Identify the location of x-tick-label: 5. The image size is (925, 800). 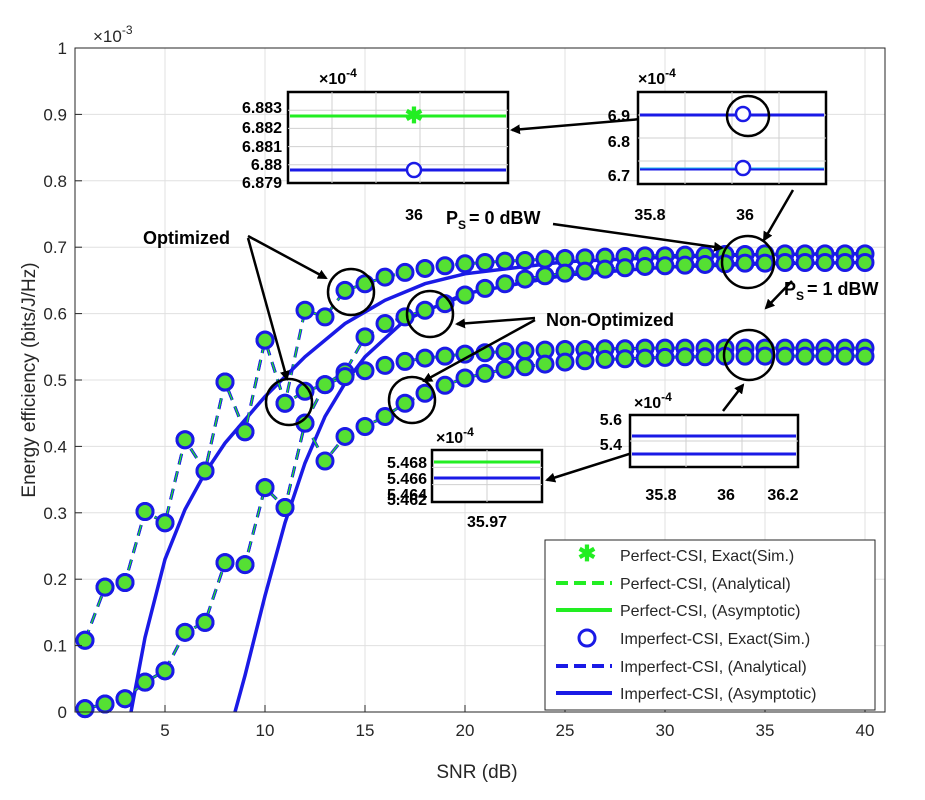
(164, 730).